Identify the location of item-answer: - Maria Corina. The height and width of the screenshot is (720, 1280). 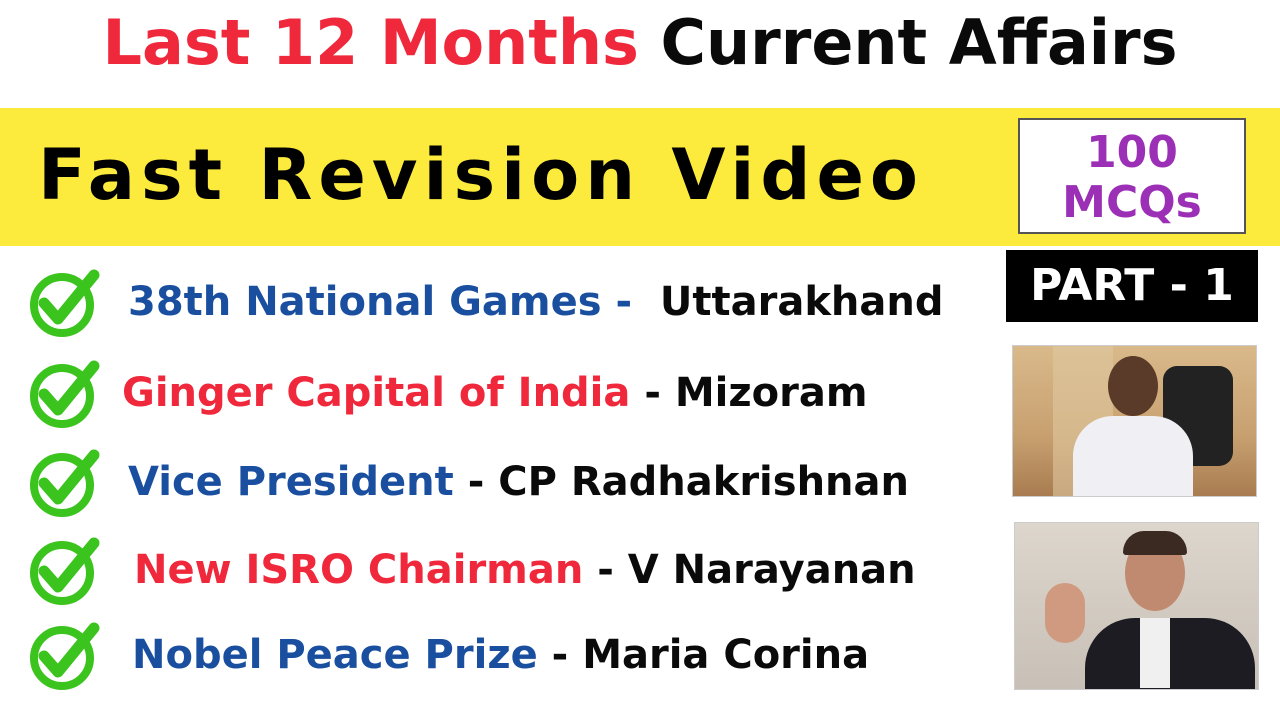
(703, 655).